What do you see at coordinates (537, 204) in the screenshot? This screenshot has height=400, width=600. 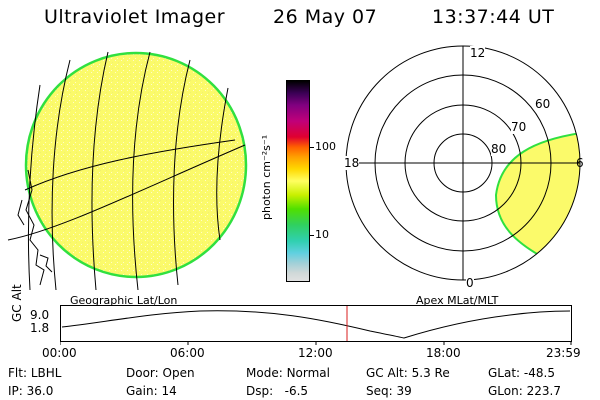 I see `auroral-oval-region` at bounding box center [537, 204].